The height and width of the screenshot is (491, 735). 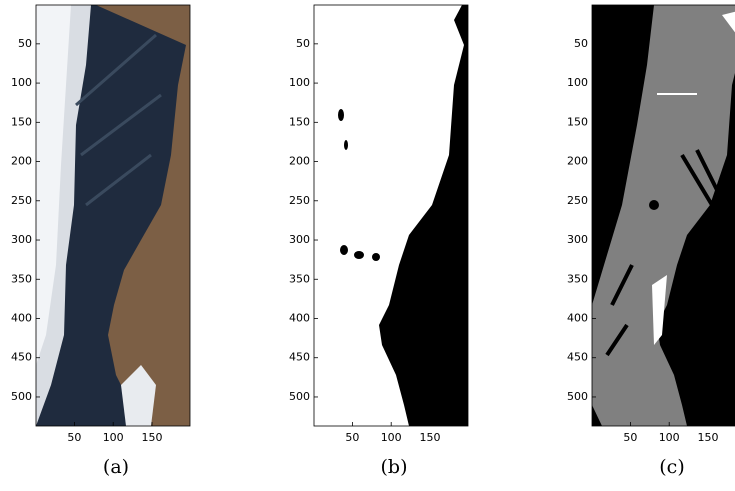 What do you see at coordinates (394, 467) in the screenshot?
I see `panel-caption: (b)` at bounding box center [394, 467].